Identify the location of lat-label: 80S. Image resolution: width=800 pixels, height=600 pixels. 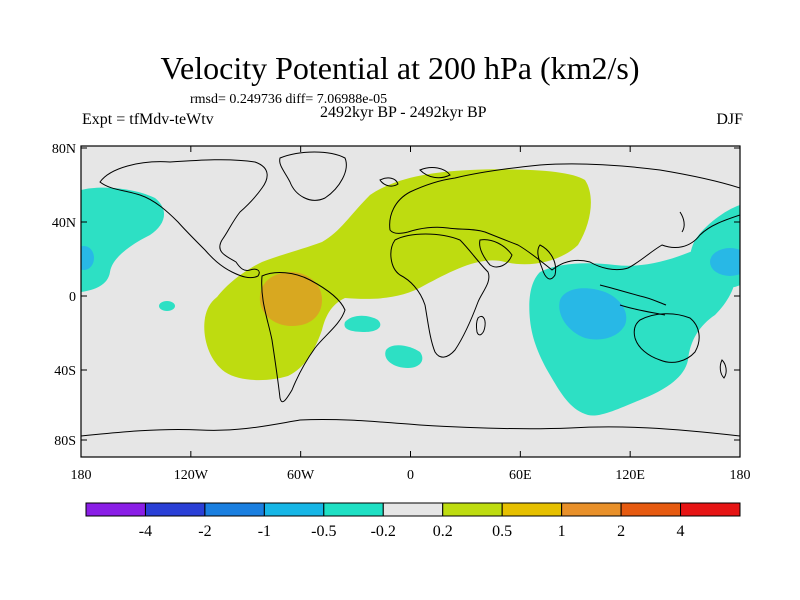
(65, 441).